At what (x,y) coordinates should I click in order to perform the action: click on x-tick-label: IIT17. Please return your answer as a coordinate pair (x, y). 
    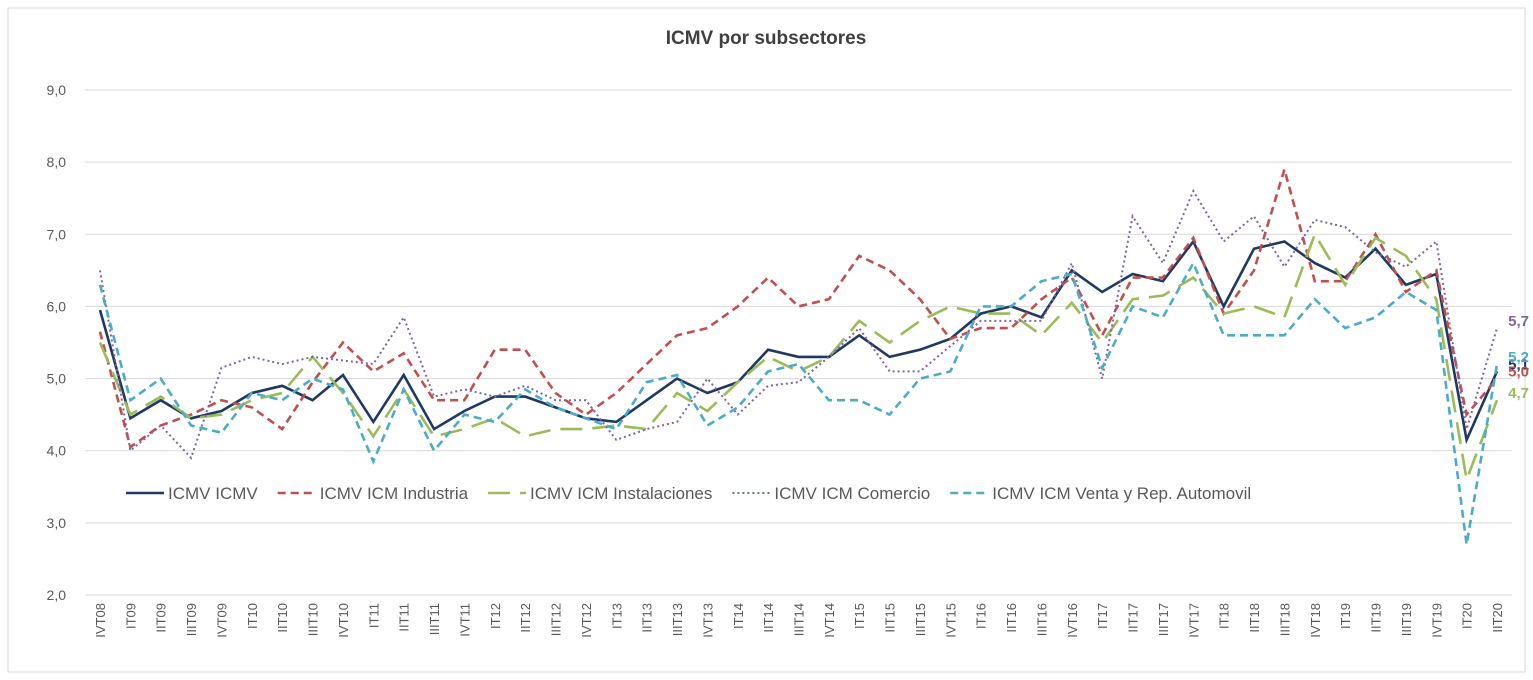
    Looking at the image, I should click on (1133, 618).